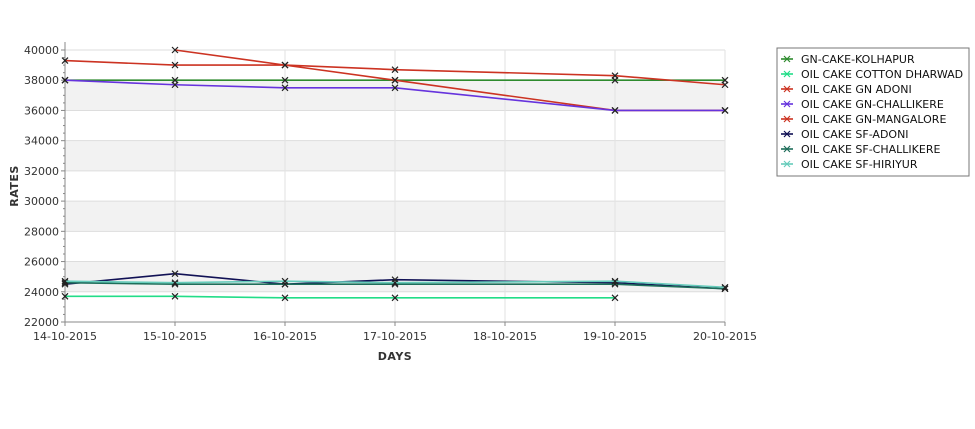 The width and height of the screenshot is (975, 429). I want to click on legend-label: OIL CAKE GN-MANGALORE, so click(873, 119).